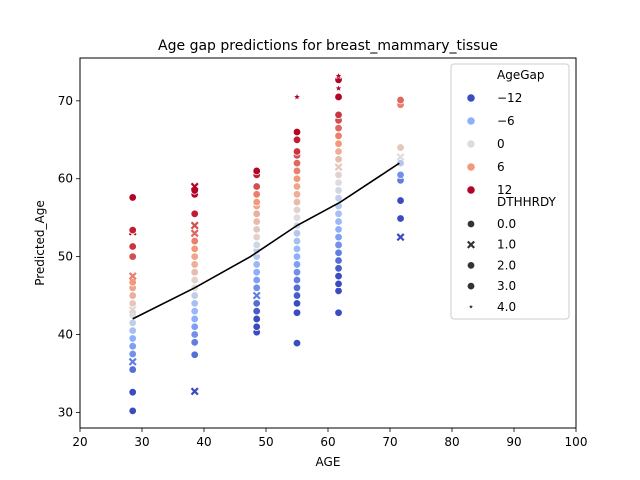  Describe the element at coordinates (506, 224) in the screenshot. I see `legend-style-label: 0.0` at that location.